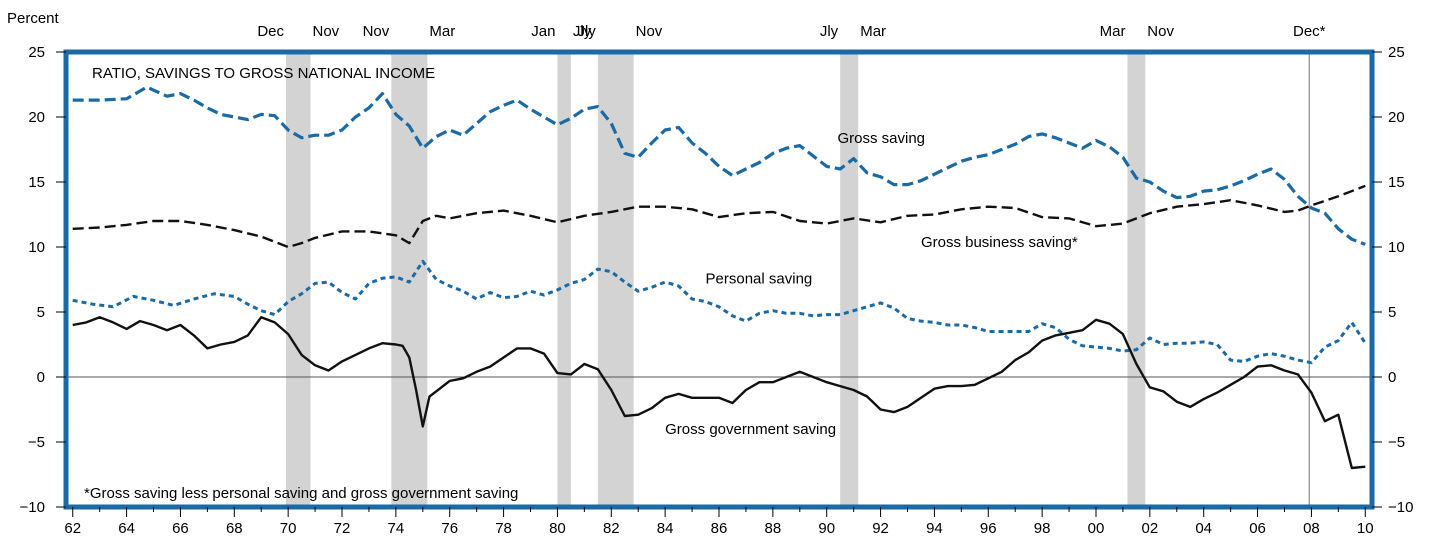  I want to click on y-tick-label-left: 15, so click(36, 182).